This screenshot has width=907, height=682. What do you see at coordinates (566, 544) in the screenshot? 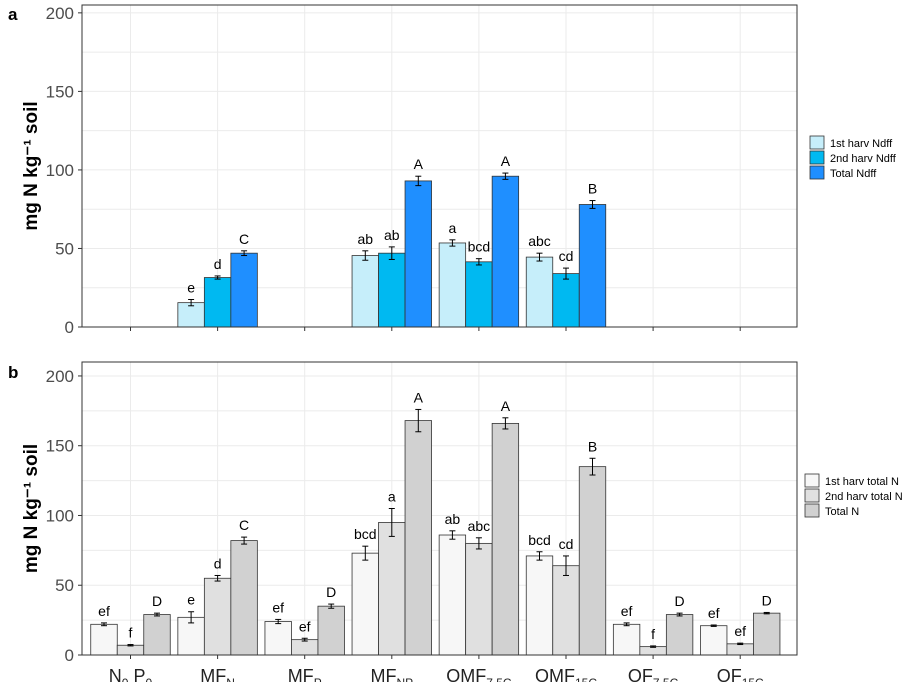
I see `significance-letter: cd` at bounding box center [566, 544].